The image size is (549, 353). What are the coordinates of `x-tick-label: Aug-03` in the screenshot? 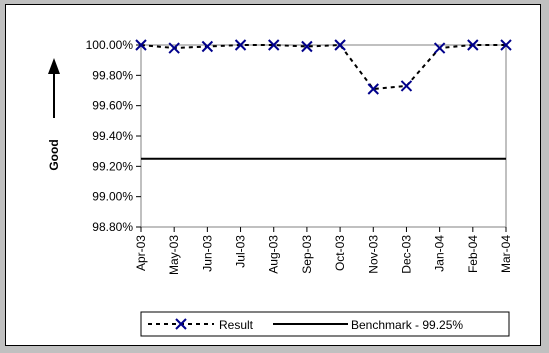 It's located at (274, 254).